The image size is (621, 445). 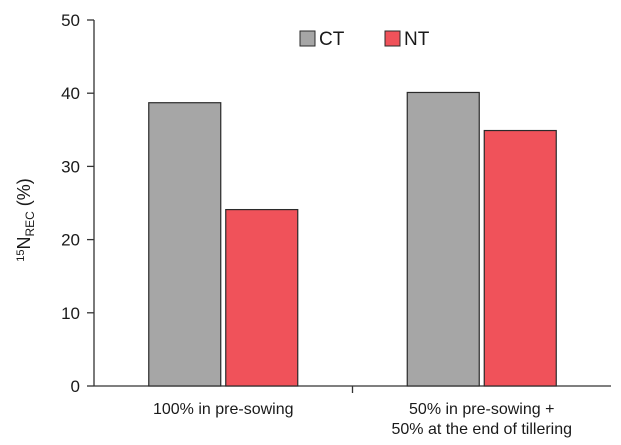 What do you see at coordinates (21, 256) in the screenshot?
I see `y-axis-label-sup: 15` at bounding box center [21, 256].